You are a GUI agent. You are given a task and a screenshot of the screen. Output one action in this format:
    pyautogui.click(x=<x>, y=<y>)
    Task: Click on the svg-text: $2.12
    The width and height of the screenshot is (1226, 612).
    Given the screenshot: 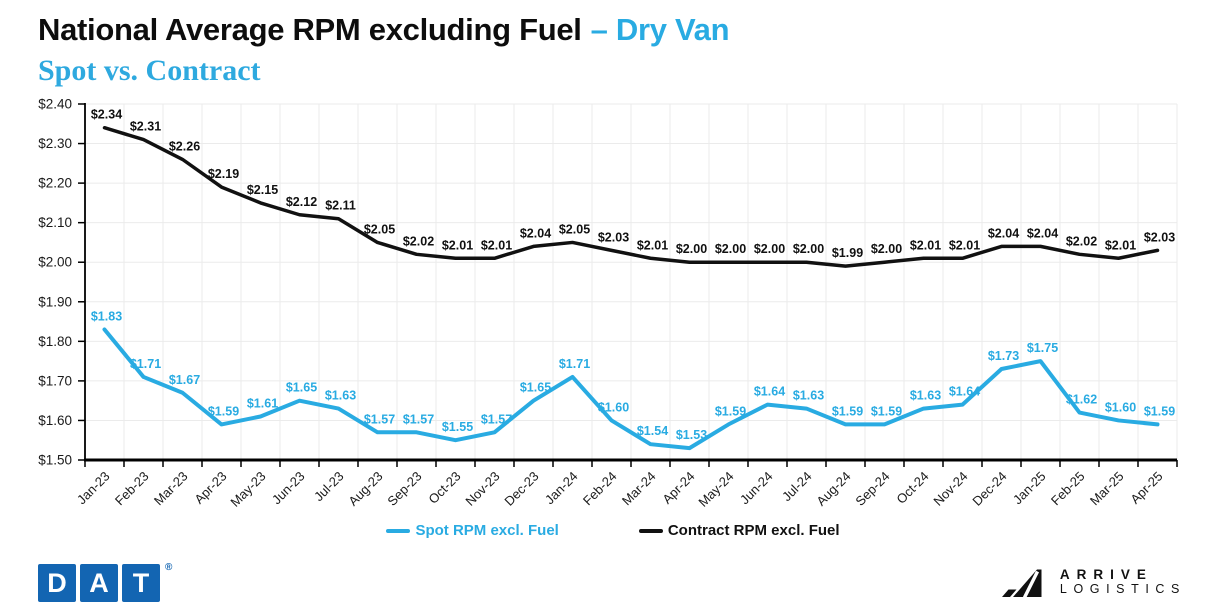 What is the action you would take?
    pyautogui.click(x=301, y=202)
    